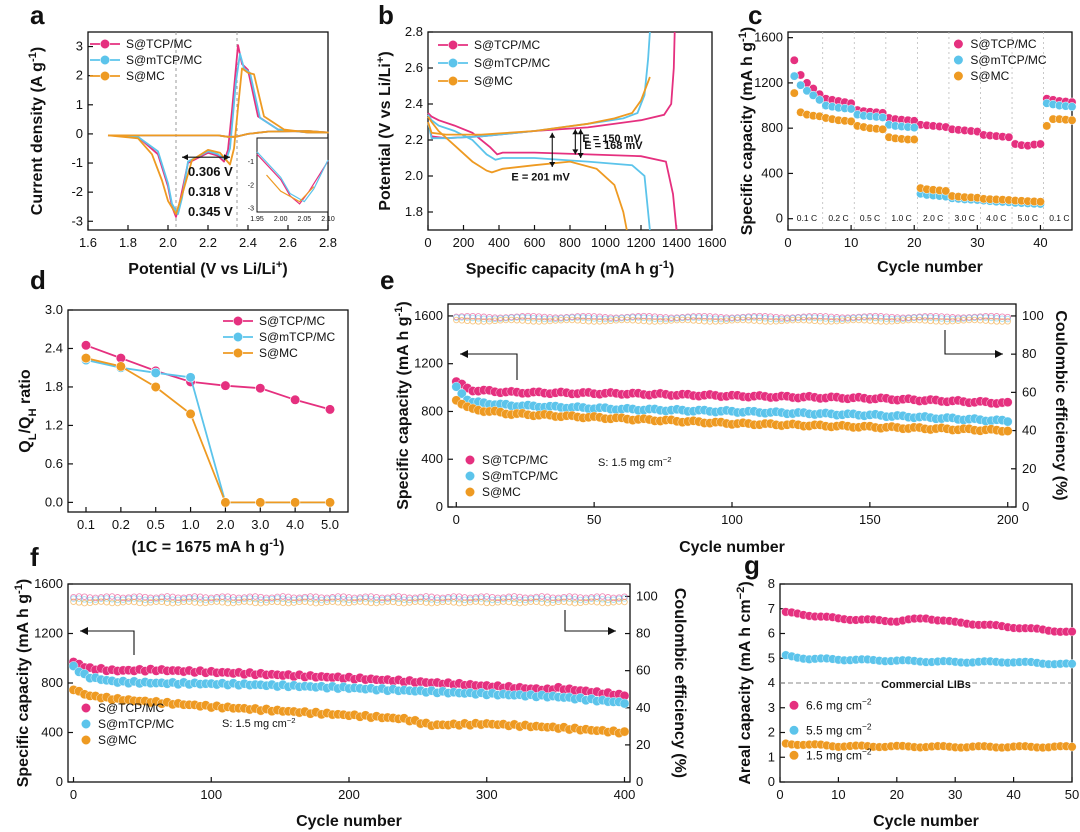 This screenshot has width=1080, height=832. Describe the element at coordinates (453, 81) in the screenshot. I see `b-legend-marker-s-mc` at that location.